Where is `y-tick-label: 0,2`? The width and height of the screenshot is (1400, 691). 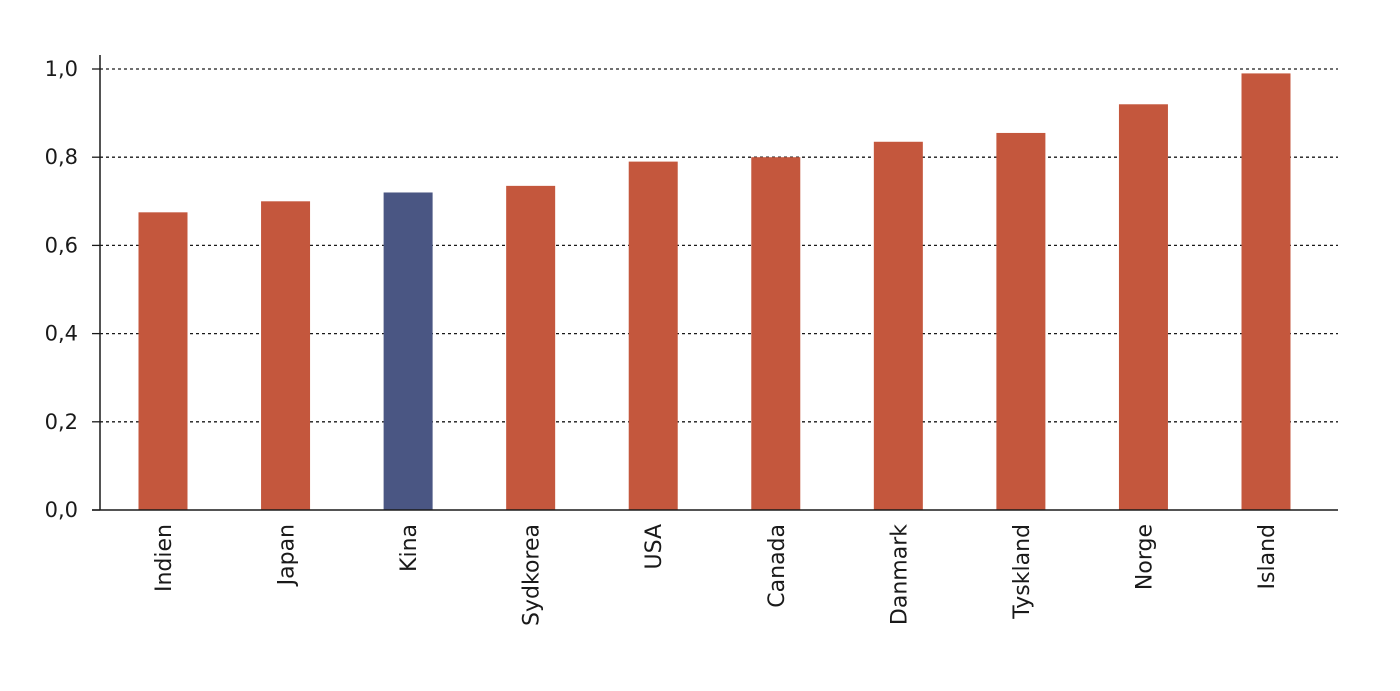 y-tick-label: 0,2 is located at coordinates (61, 422).